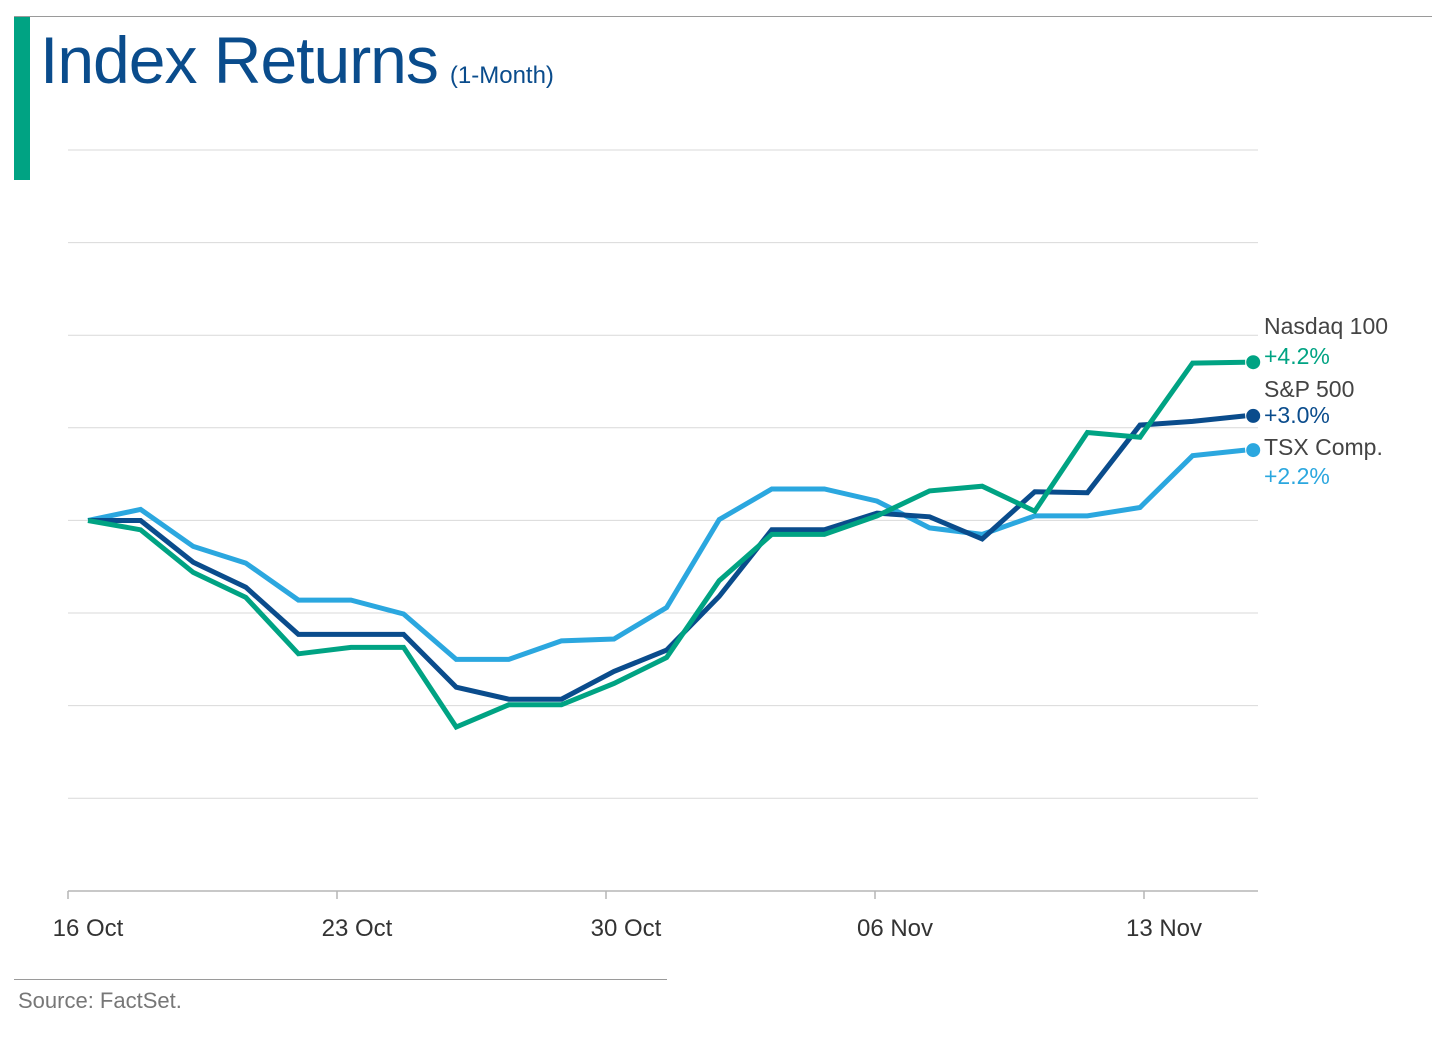  Describe the element at coordinates (22, 98) in the screenshot. I see `accent-bar` at that location.